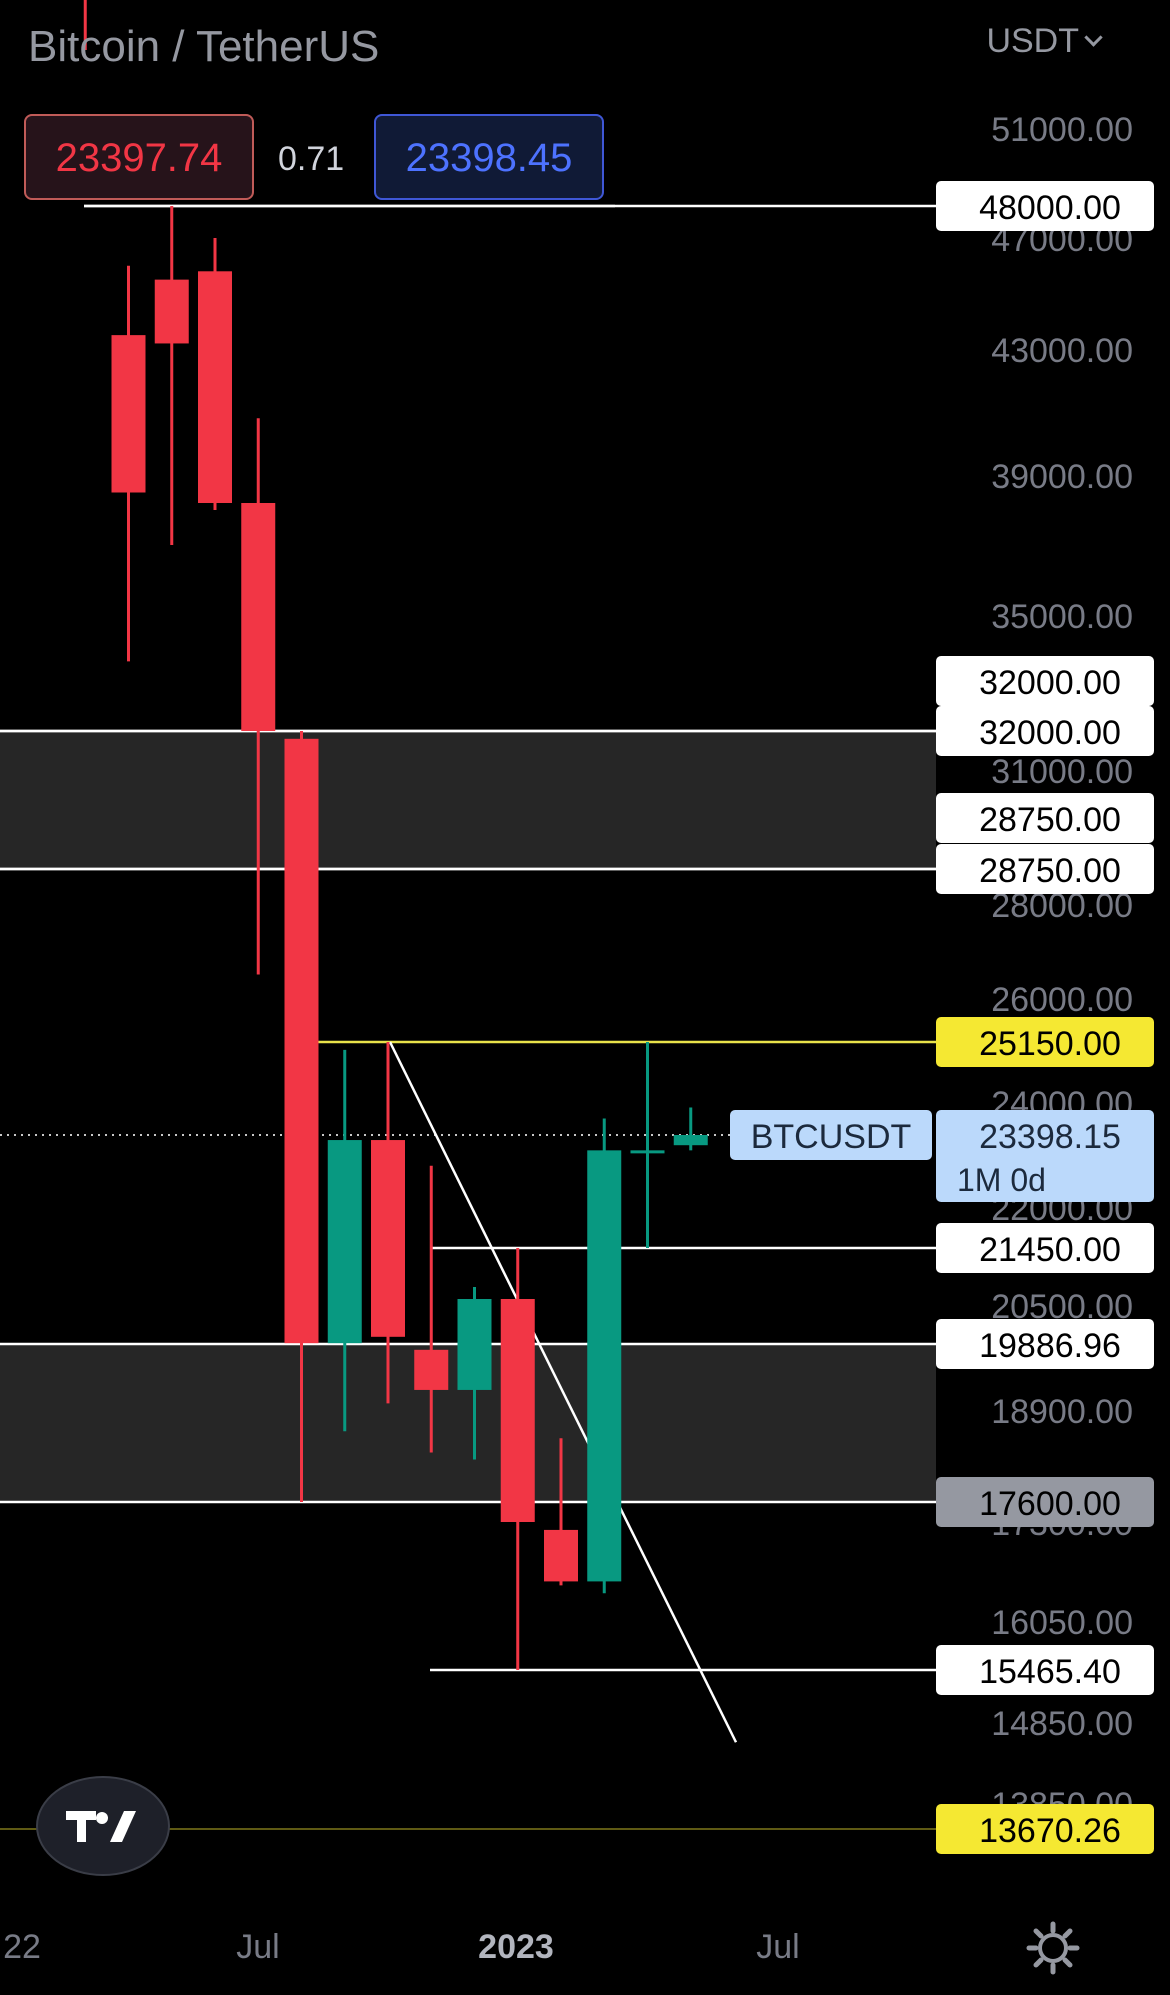  Describe the element at coordinates (1053, 1948) in the screenshot. I see `gear-icon` at that location.